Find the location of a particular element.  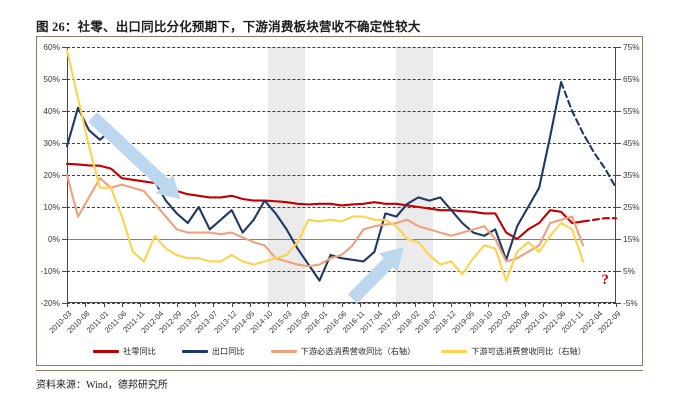

legend-item-4: 下游可选消费营收同比（右轴） is located at coordinates (513, 351).